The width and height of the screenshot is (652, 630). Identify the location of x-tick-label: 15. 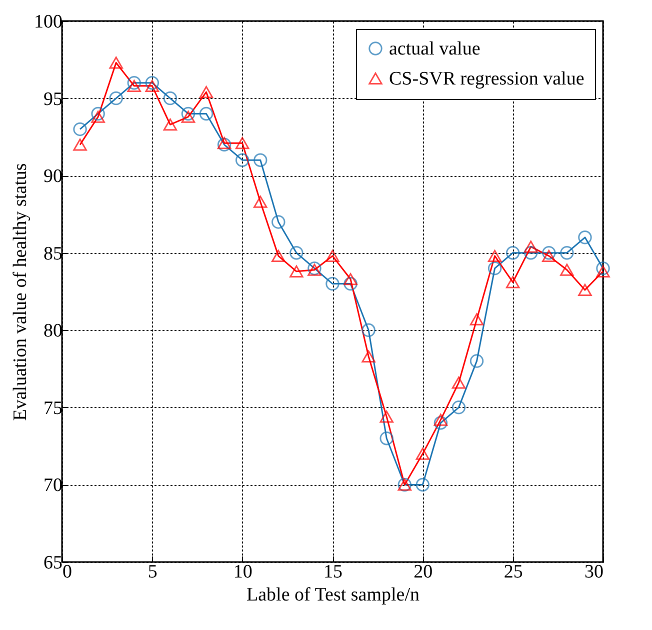
(333, 572).